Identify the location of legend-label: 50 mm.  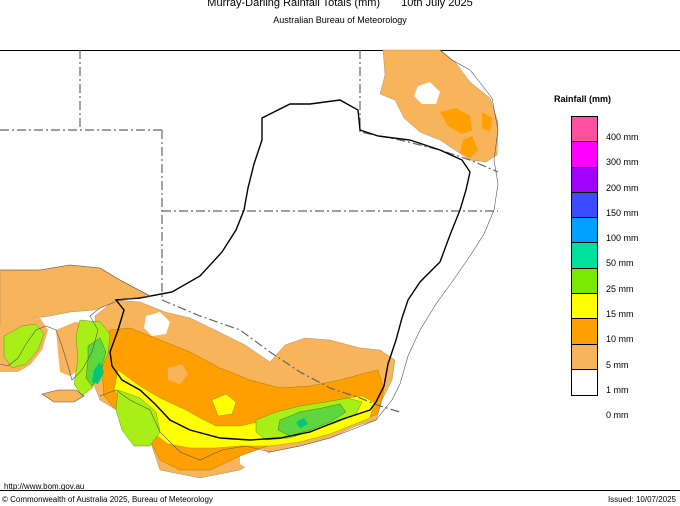
(620, 263).